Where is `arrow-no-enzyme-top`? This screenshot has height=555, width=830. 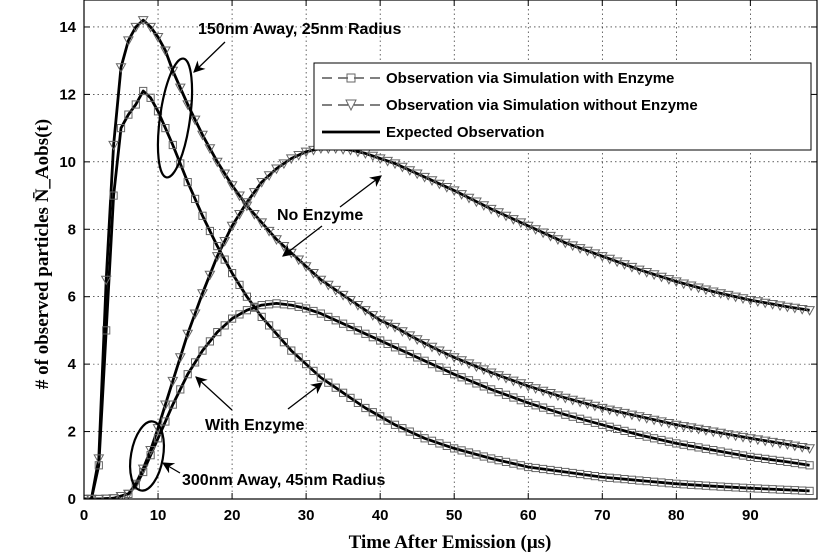
arrow-no-enzyme-top is located at coordinates (360, 191).